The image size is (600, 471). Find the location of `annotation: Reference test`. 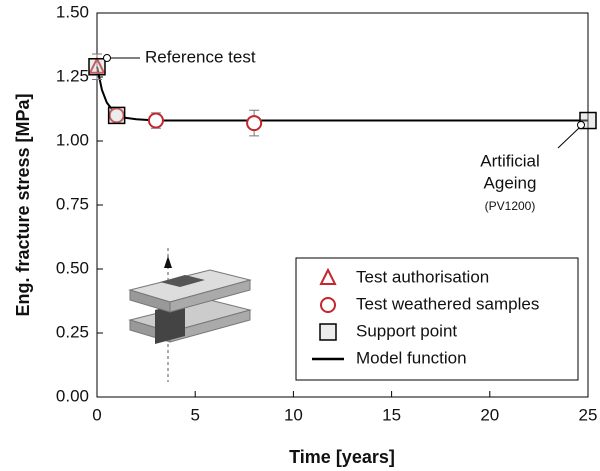

annotation: Reference test is located at coordinates (200, 56).